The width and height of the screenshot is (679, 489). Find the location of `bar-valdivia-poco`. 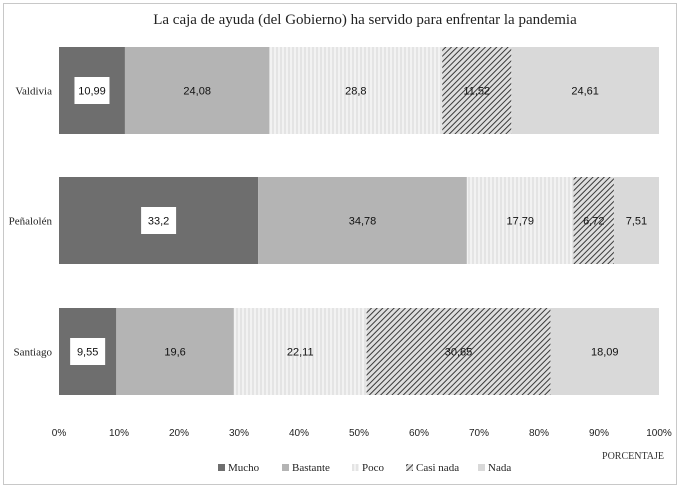

bar-valdivia-poco is located at coordinates (356, 90).